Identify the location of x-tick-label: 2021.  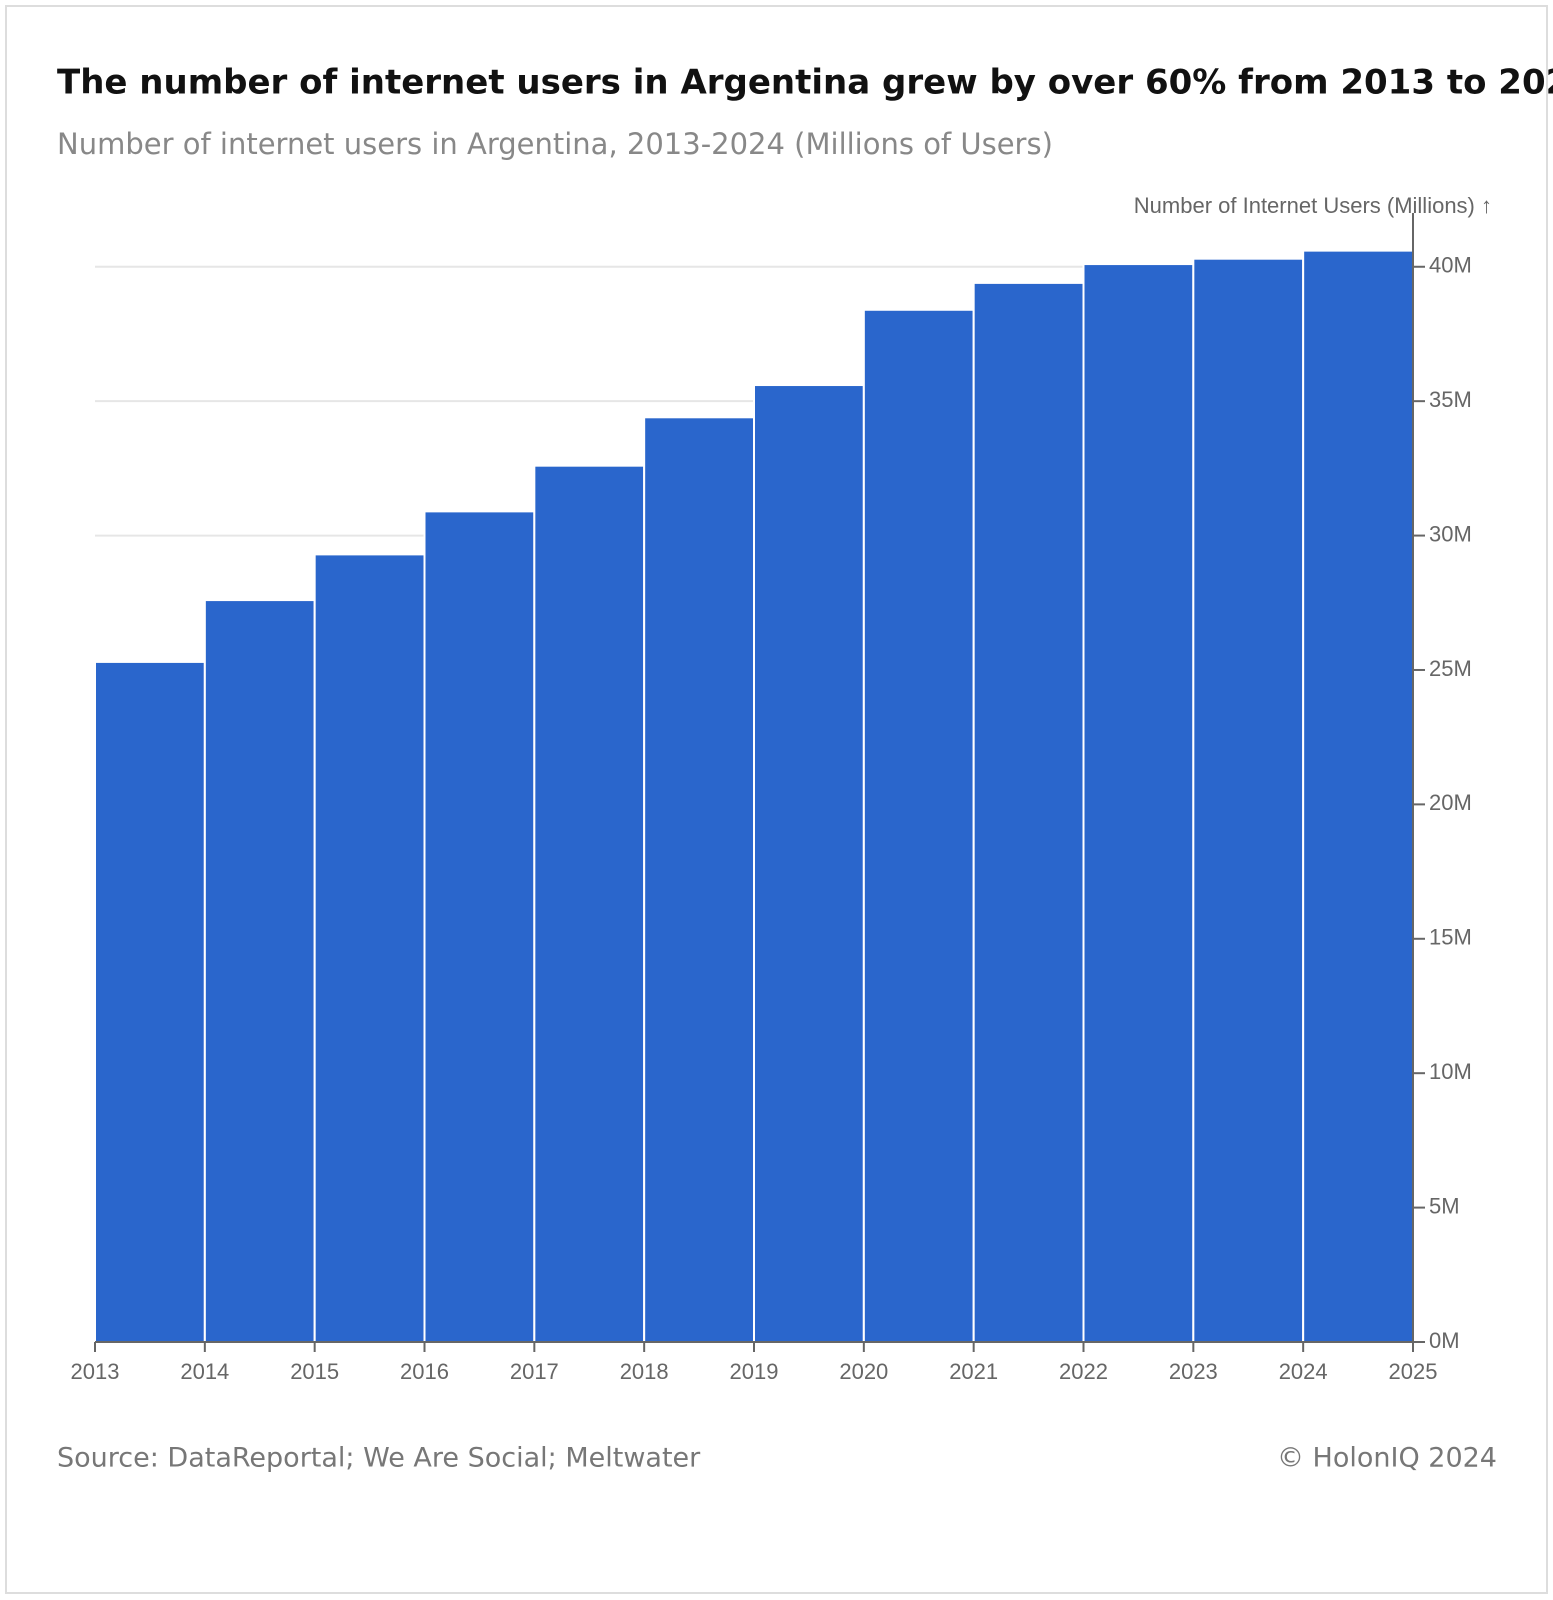
(973, 1371).